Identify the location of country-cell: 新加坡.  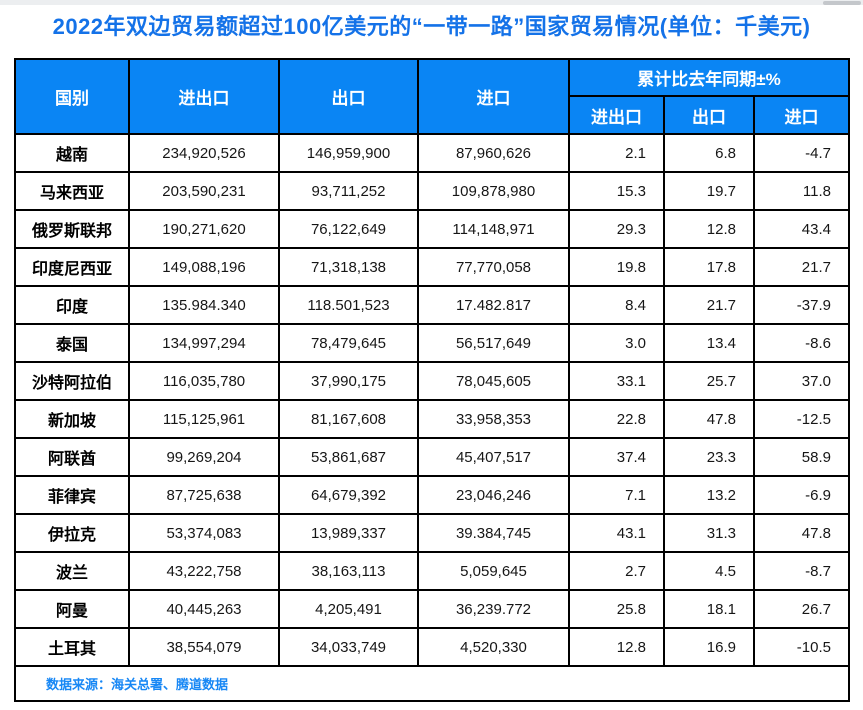
(72, 419).